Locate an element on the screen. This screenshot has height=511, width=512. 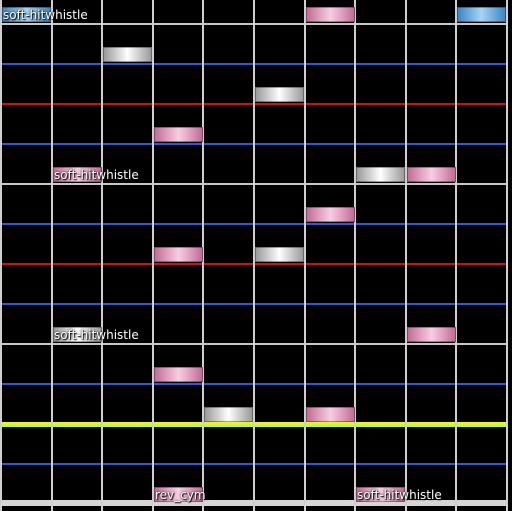
note-sound-label: rev_cym is located at coordinates (180, 495).